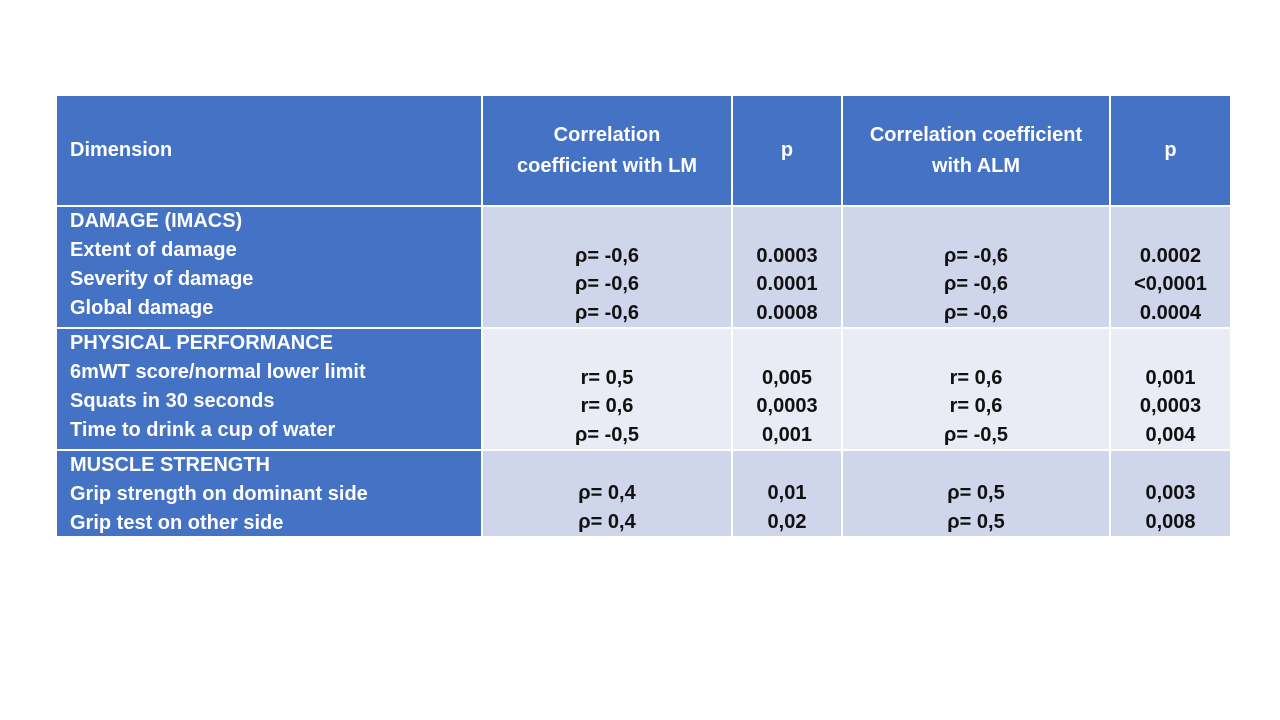  I want to click on dimension-item: Time to drink a cup of water, so click(203, 430).